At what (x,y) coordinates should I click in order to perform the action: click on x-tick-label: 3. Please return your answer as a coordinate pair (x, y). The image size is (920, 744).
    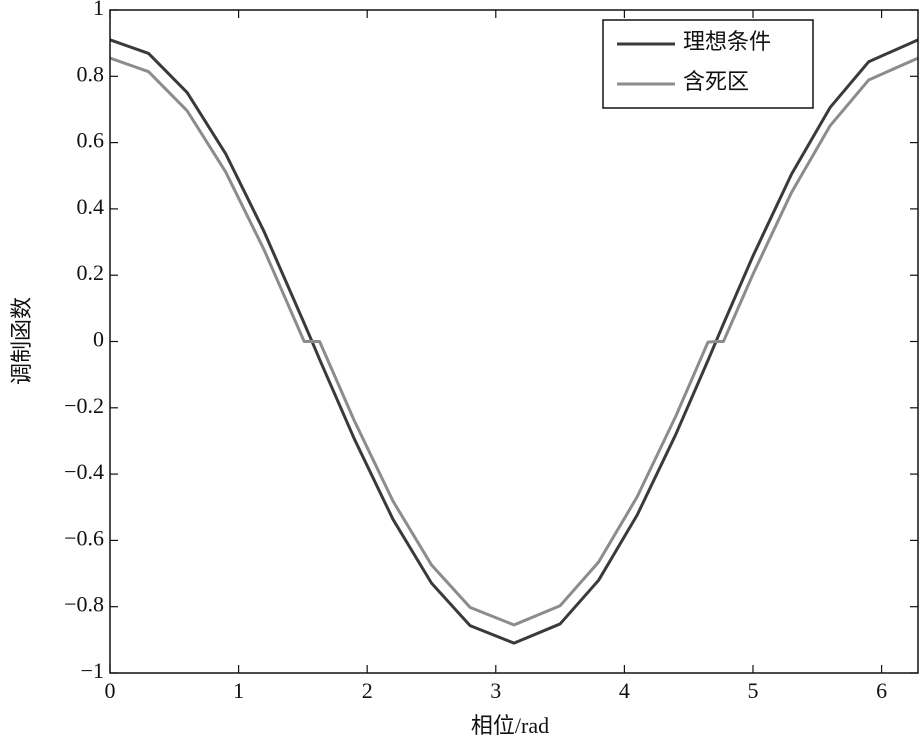
    Looking at the image, I should click on (495, 690).